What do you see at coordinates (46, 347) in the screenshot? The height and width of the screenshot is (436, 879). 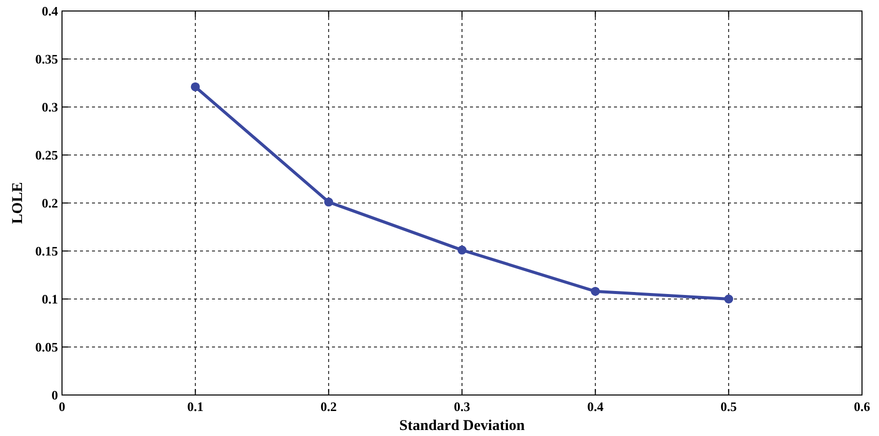 I see `y-tick-label: 0.05` at bounding box center [46, 347].